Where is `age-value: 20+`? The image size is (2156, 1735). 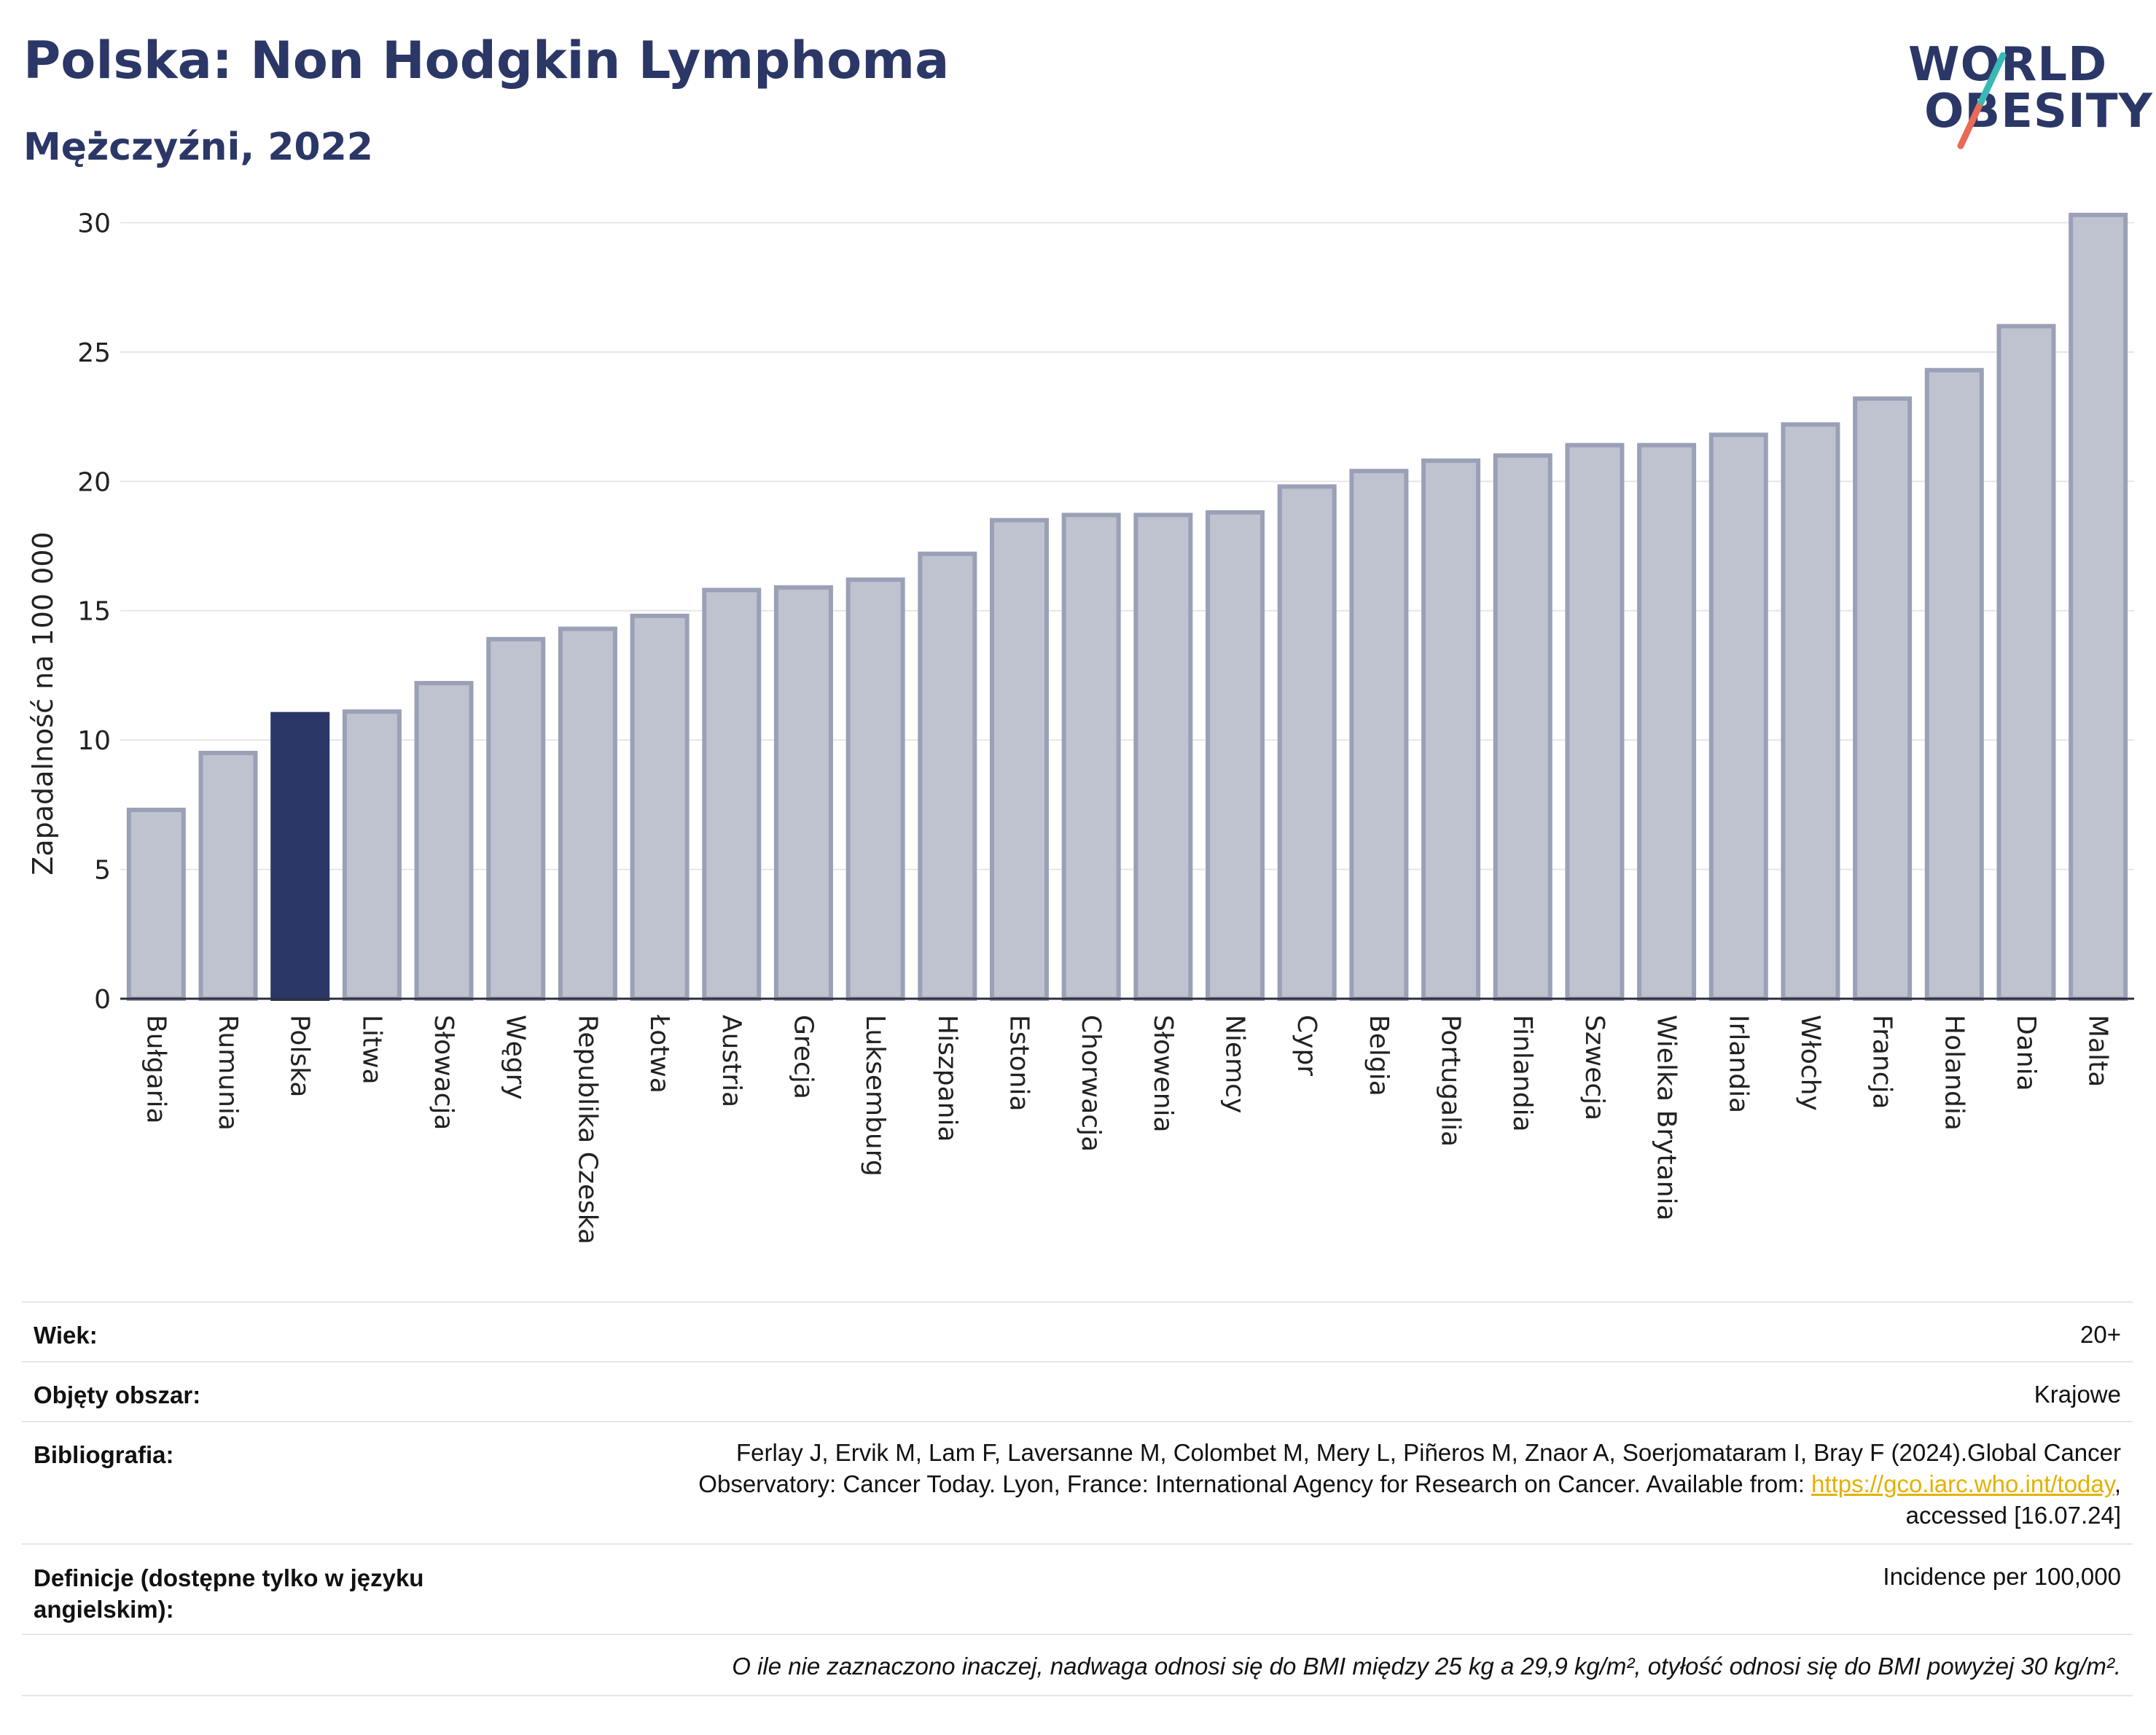
age-value: 20+ is located at coordinates (2101, 1334).